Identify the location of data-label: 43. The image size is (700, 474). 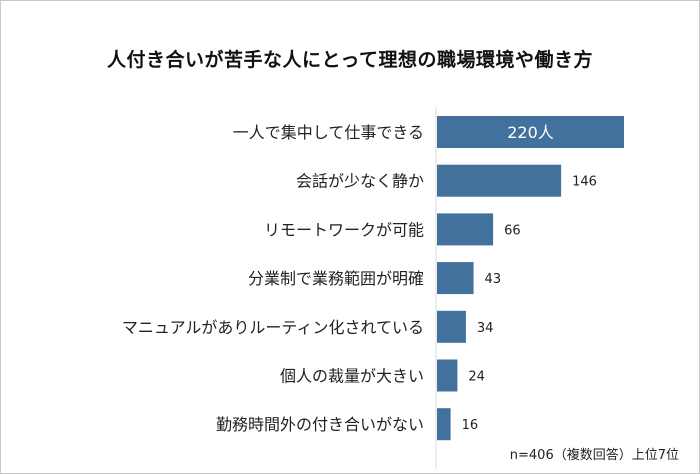
(493, 279).